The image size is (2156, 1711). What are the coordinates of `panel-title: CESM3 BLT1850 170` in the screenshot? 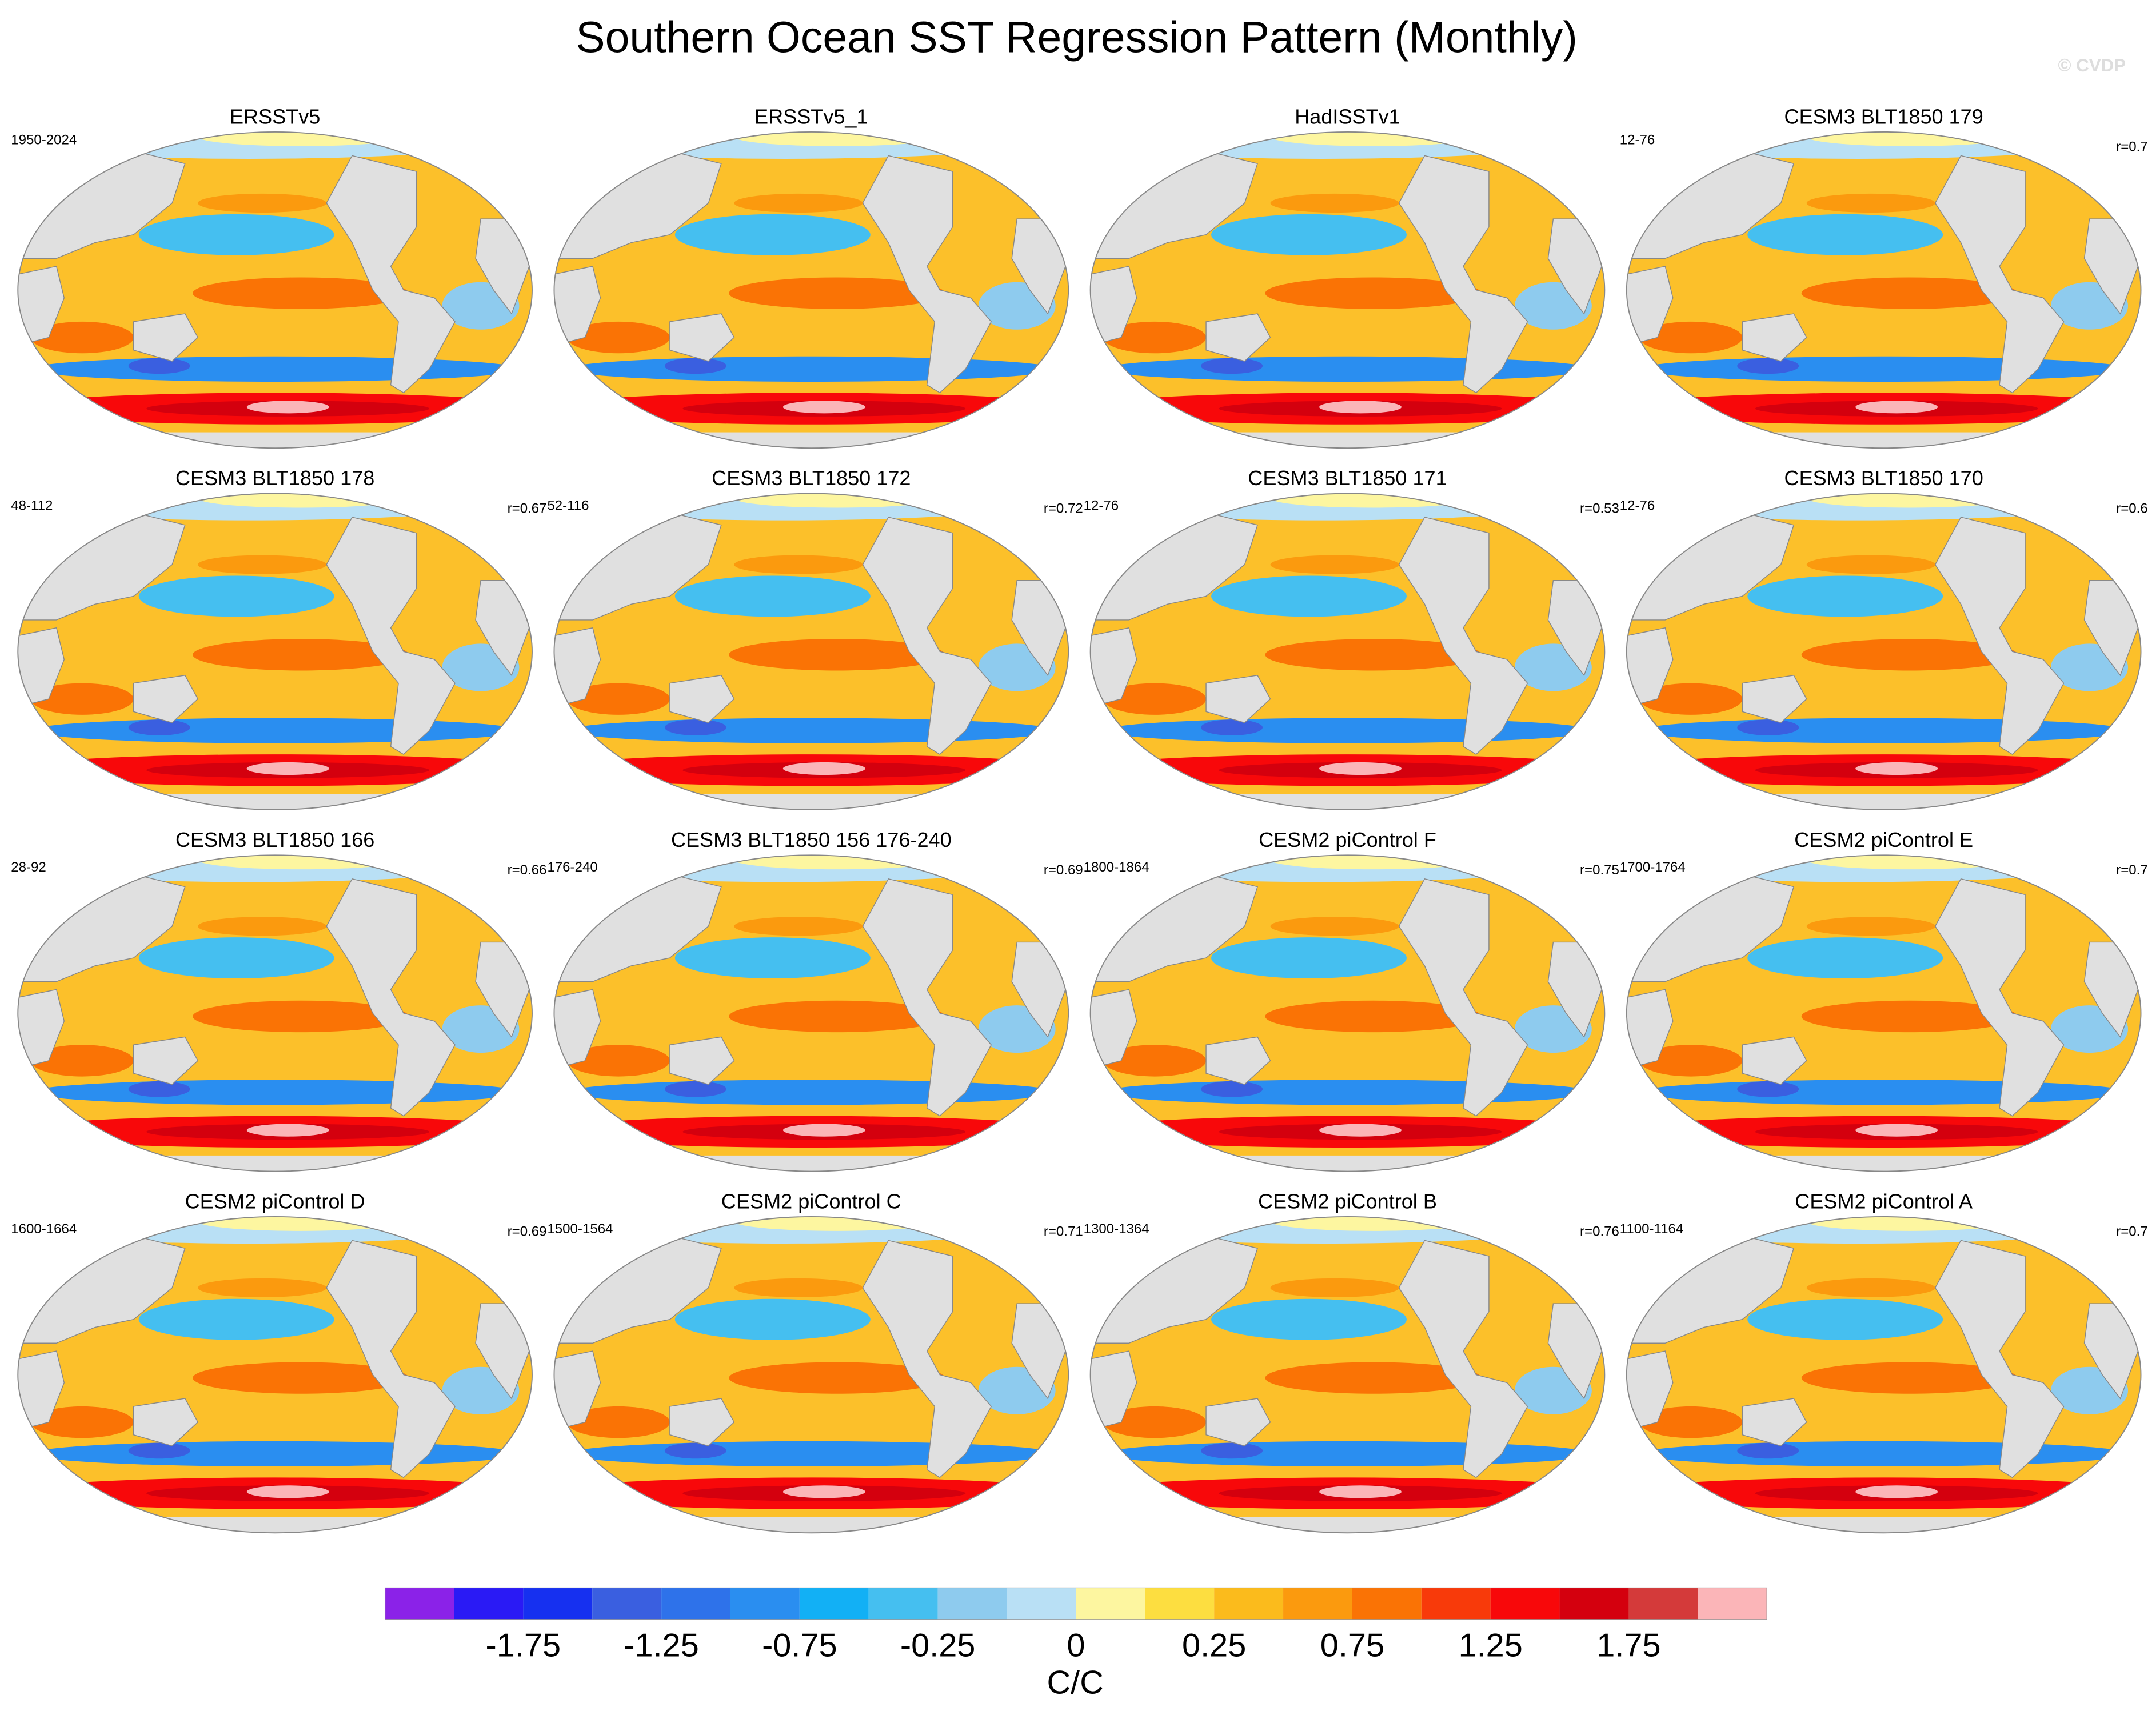 It's located at (1883, 478).